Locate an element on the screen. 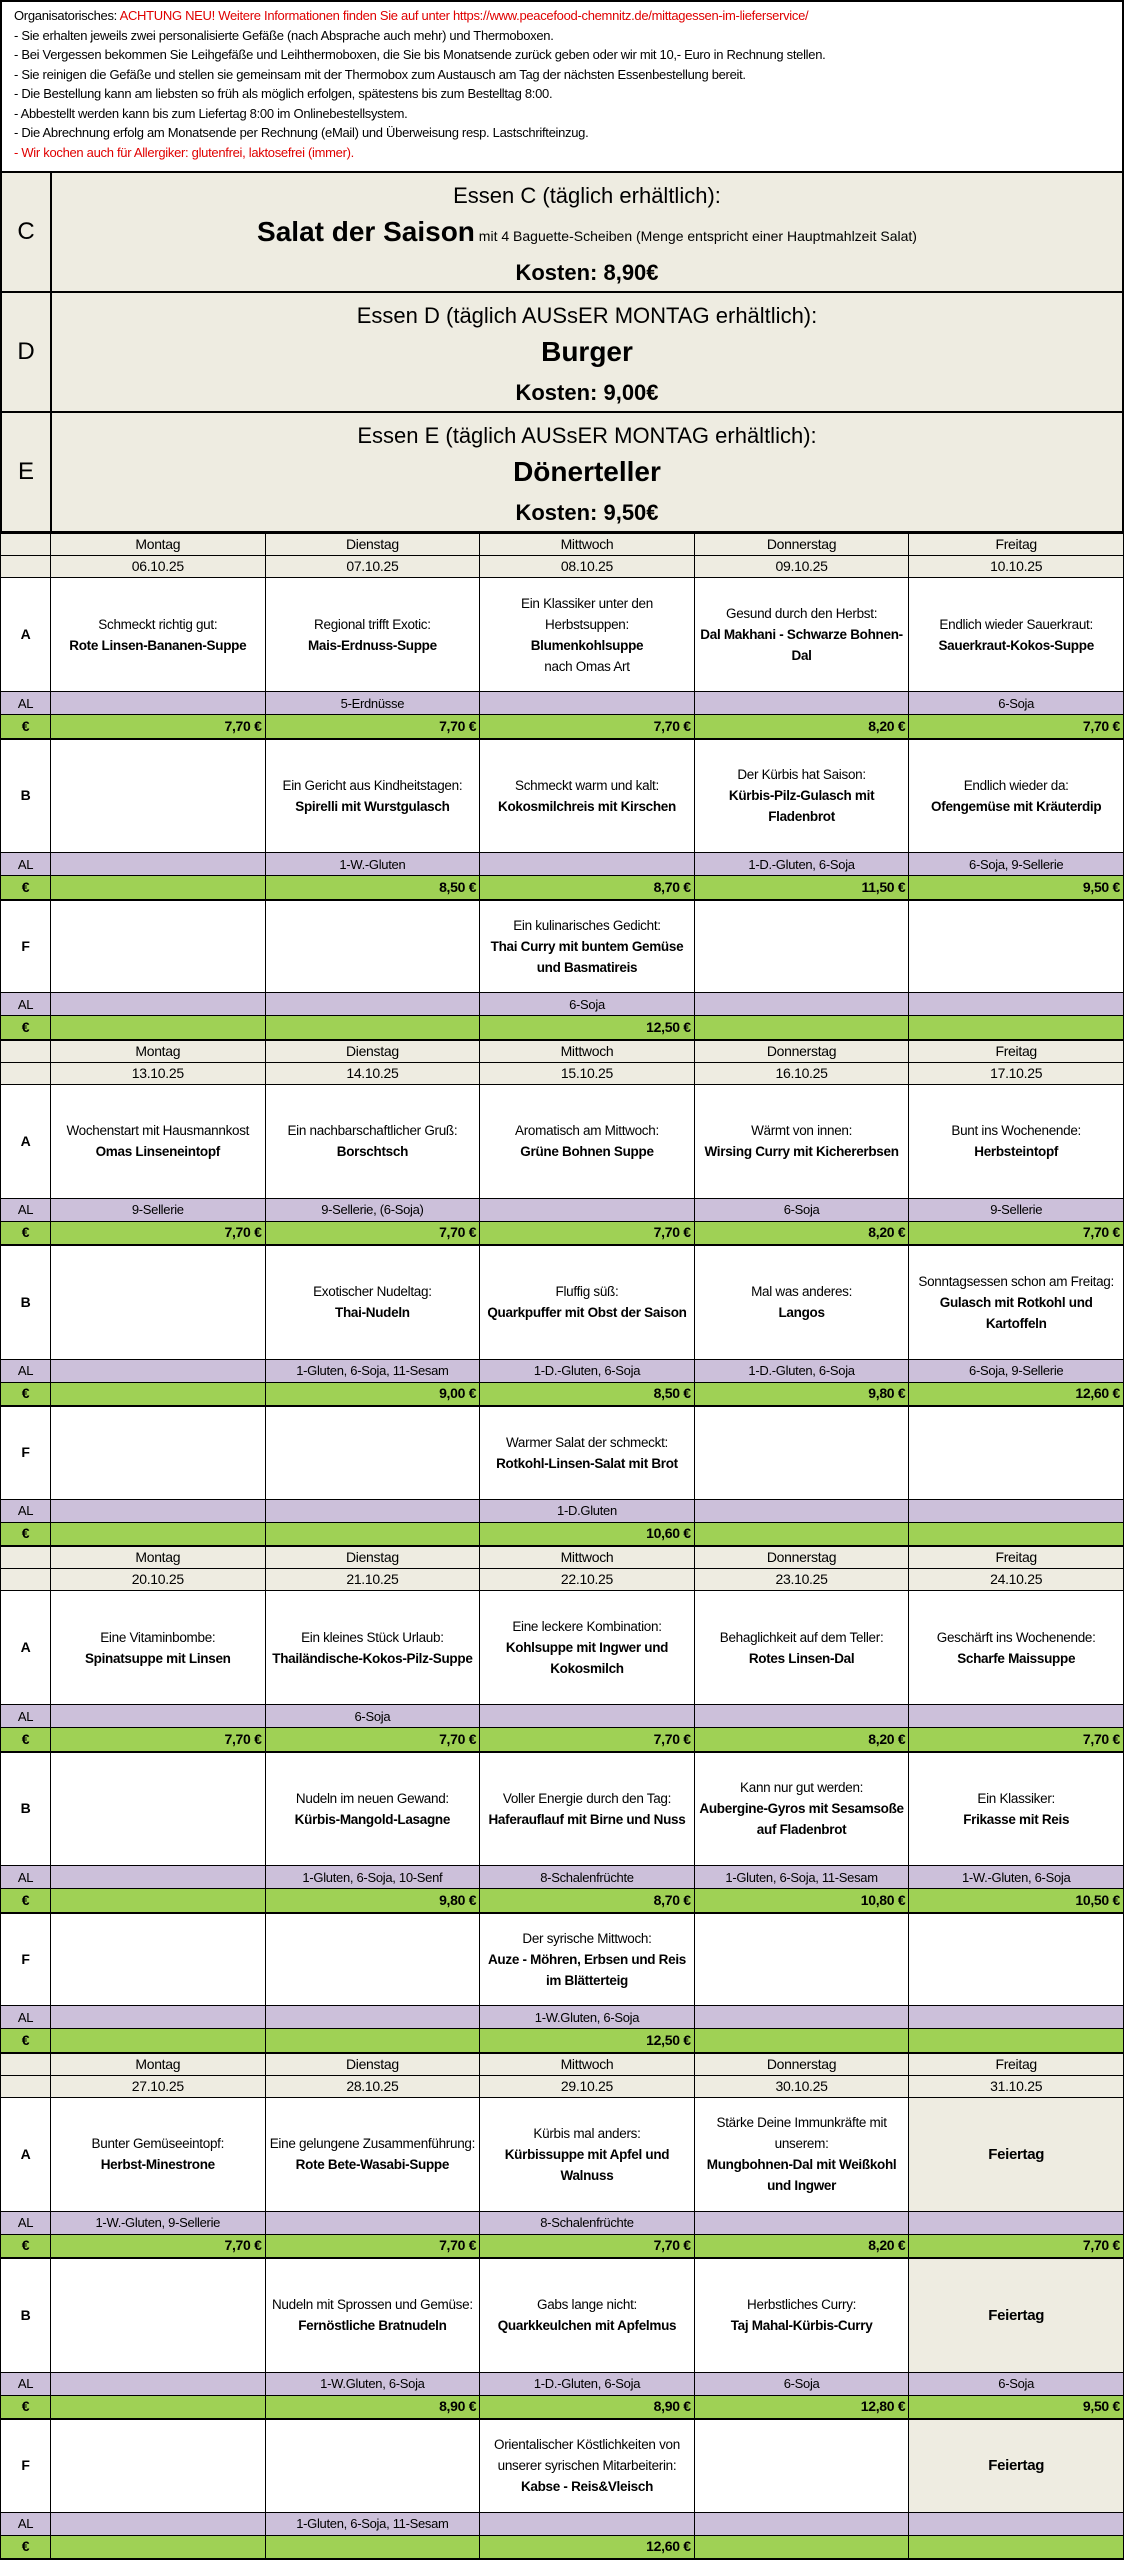 The height and width of the screenshot is (2560, 1124). allergen-cell: 6-Soja, 9-Sellerie is located at coordinates (1016, 1370).